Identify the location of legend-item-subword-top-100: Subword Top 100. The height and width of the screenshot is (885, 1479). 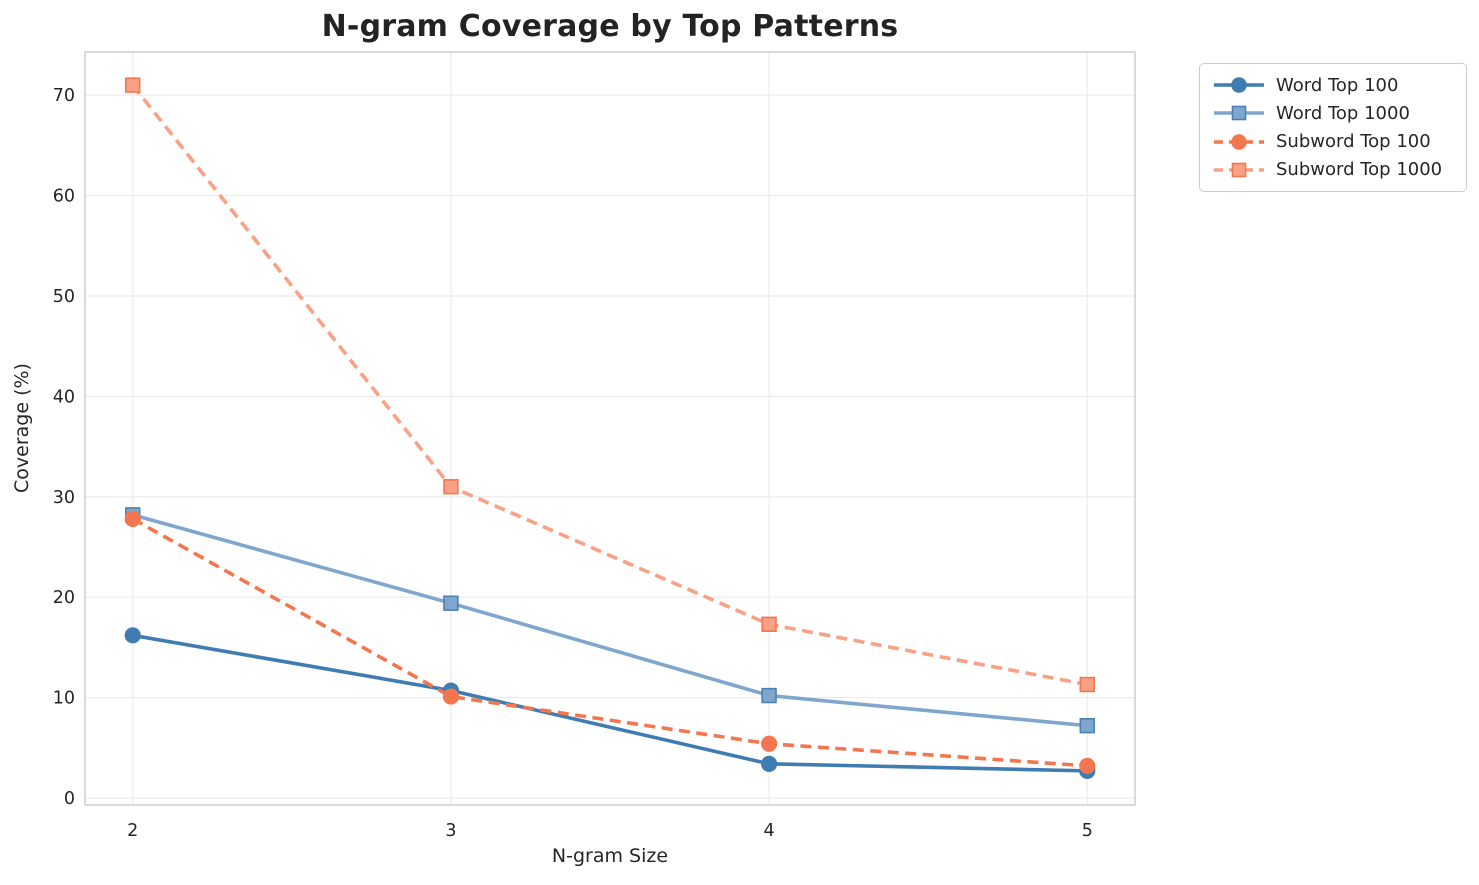
(1333, 142).